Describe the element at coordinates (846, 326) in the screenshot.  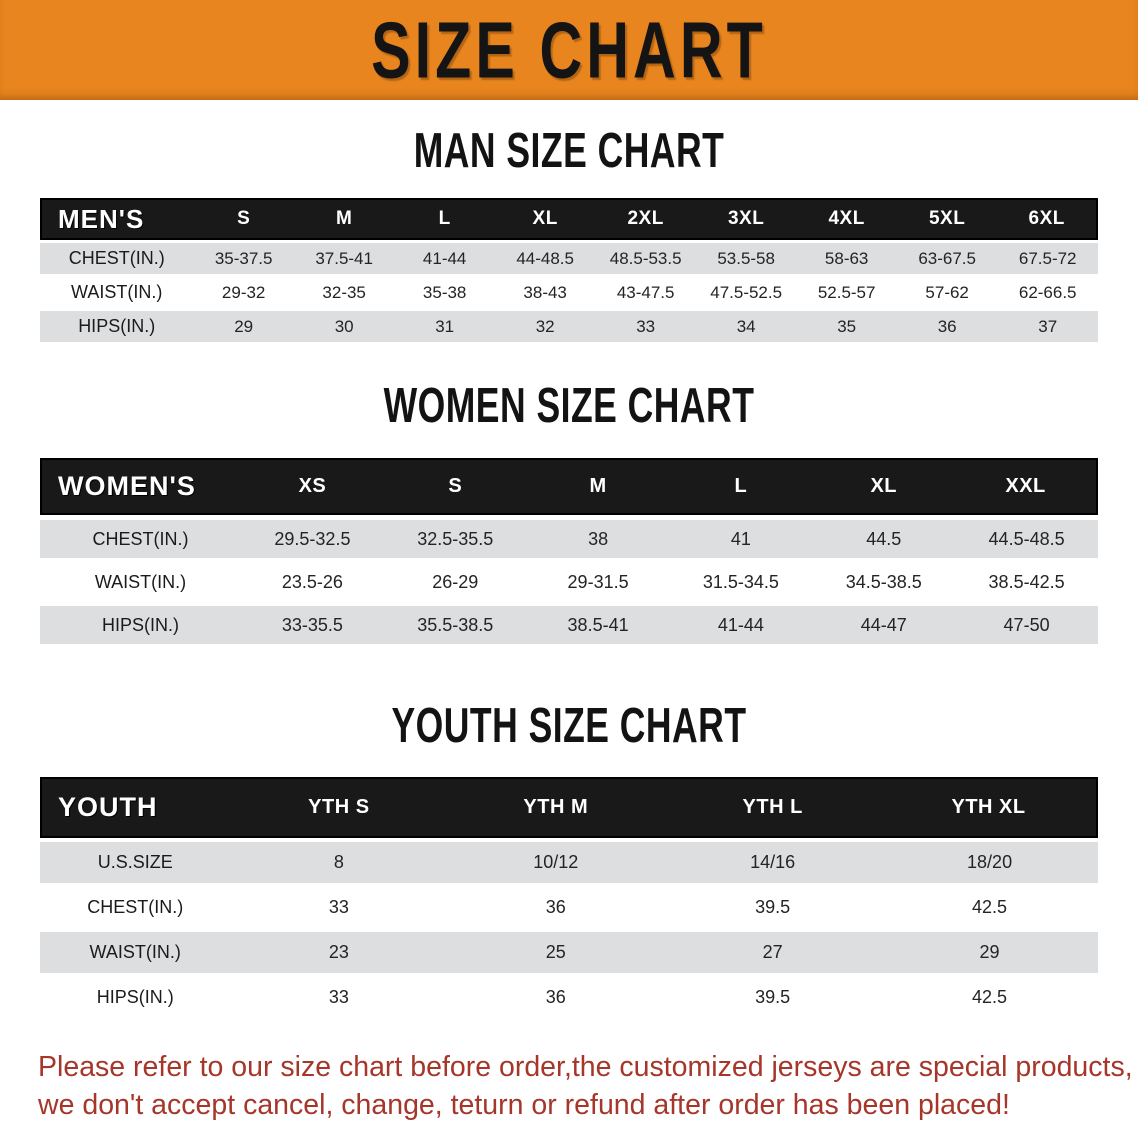
I see `size-cell: 35` at that location.